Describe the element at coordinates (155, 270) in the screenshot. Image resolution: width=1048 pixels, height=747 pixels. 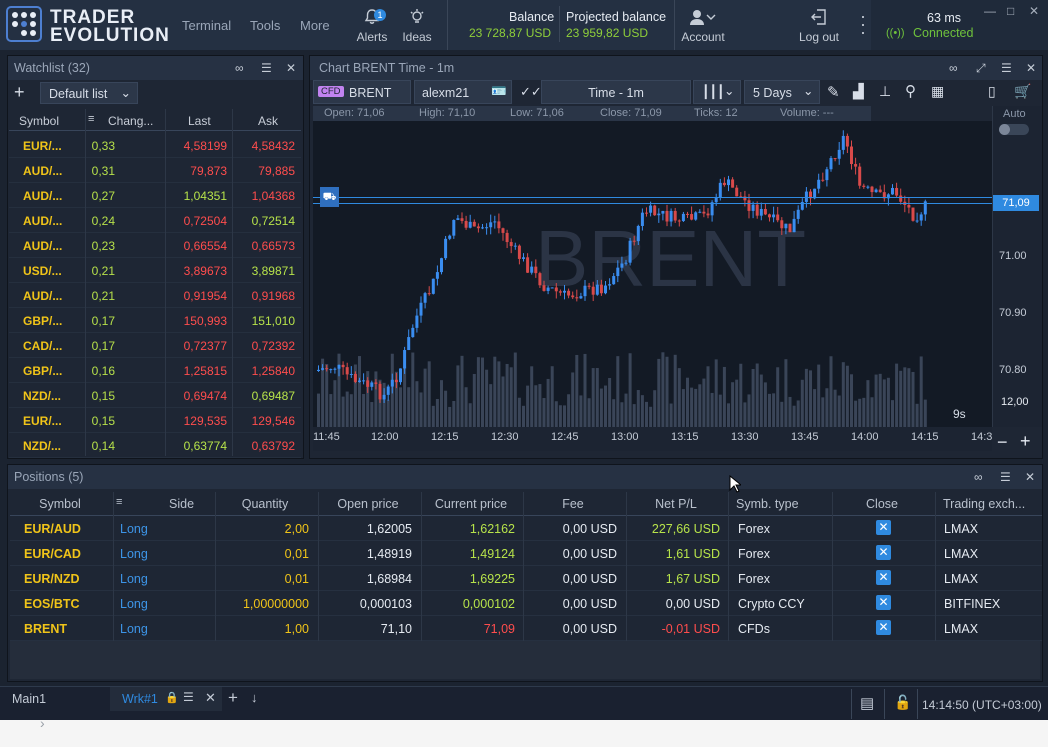
I see `watchlist-row: USD/... 0,21 3,89673 3,89871` at that location.